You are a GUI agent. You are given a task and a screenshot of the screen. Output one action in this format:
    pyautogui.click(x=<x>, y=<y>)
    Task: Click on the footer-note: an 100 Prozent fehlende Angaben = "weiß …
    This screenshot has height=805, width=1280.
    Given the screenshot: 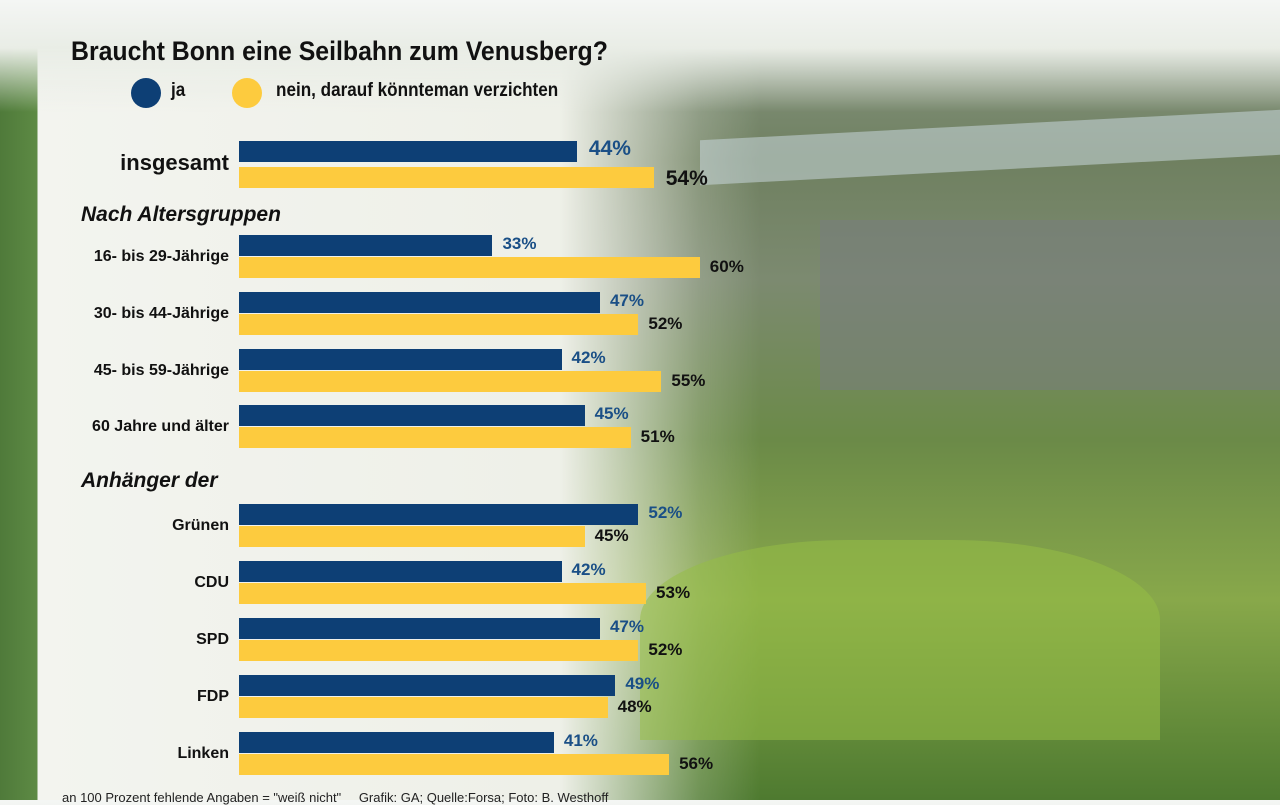 What is the action you would take?
    pyautogui.click(x=202, y=797)
    